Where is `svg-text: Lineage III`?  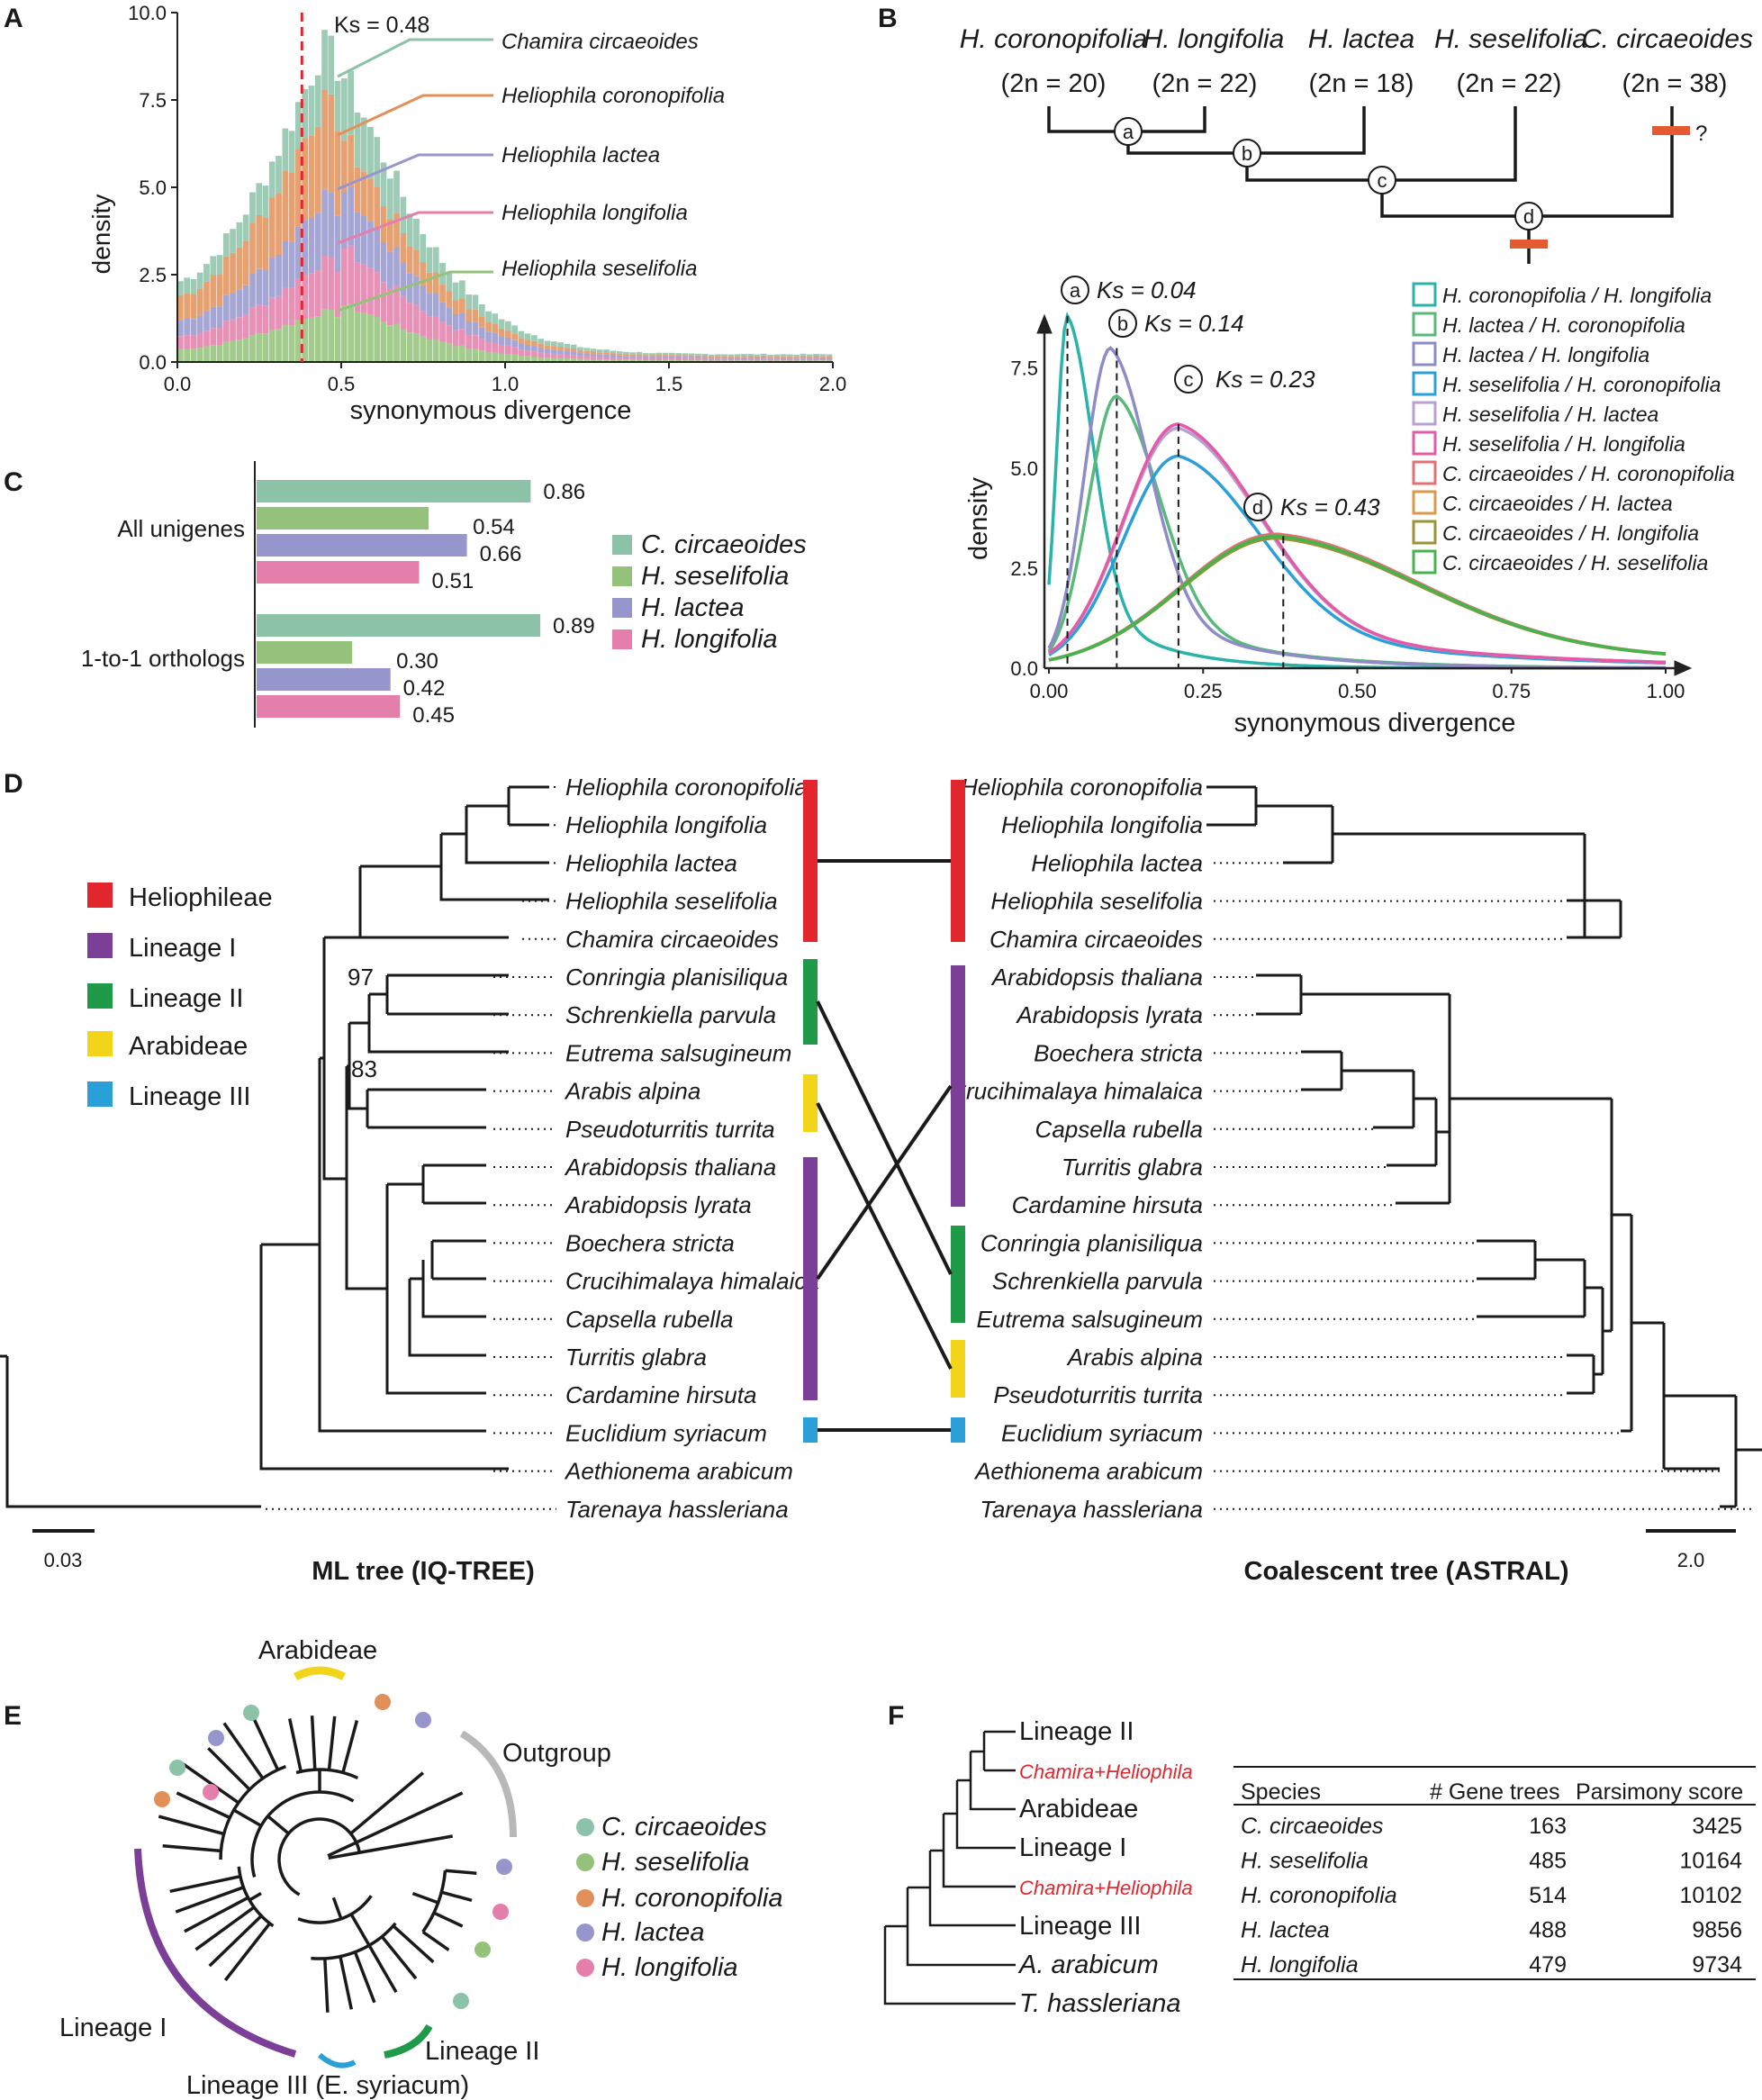
svg-text: Lineage III is located at coordinates (189, 1096).